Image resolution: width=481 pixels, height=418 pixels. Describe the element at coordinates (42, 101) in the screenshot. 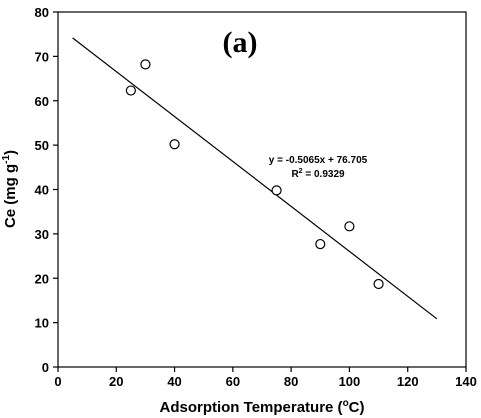

I see `y-tick-label: 60` at that location.